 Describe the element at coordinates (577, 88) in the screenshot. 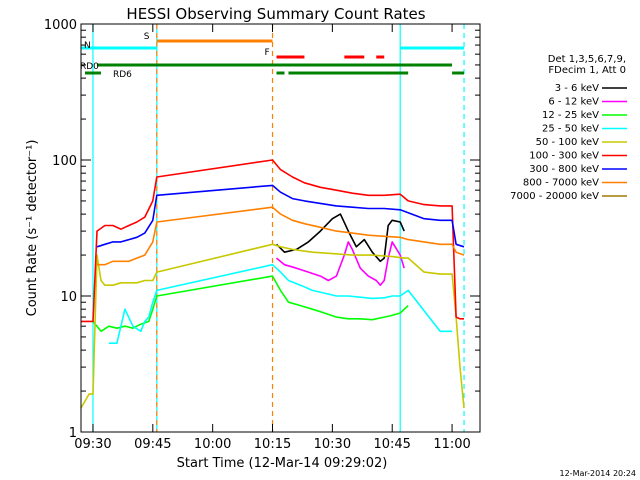

I see `legend-entry-label: 3 - 6 keV` at that location.